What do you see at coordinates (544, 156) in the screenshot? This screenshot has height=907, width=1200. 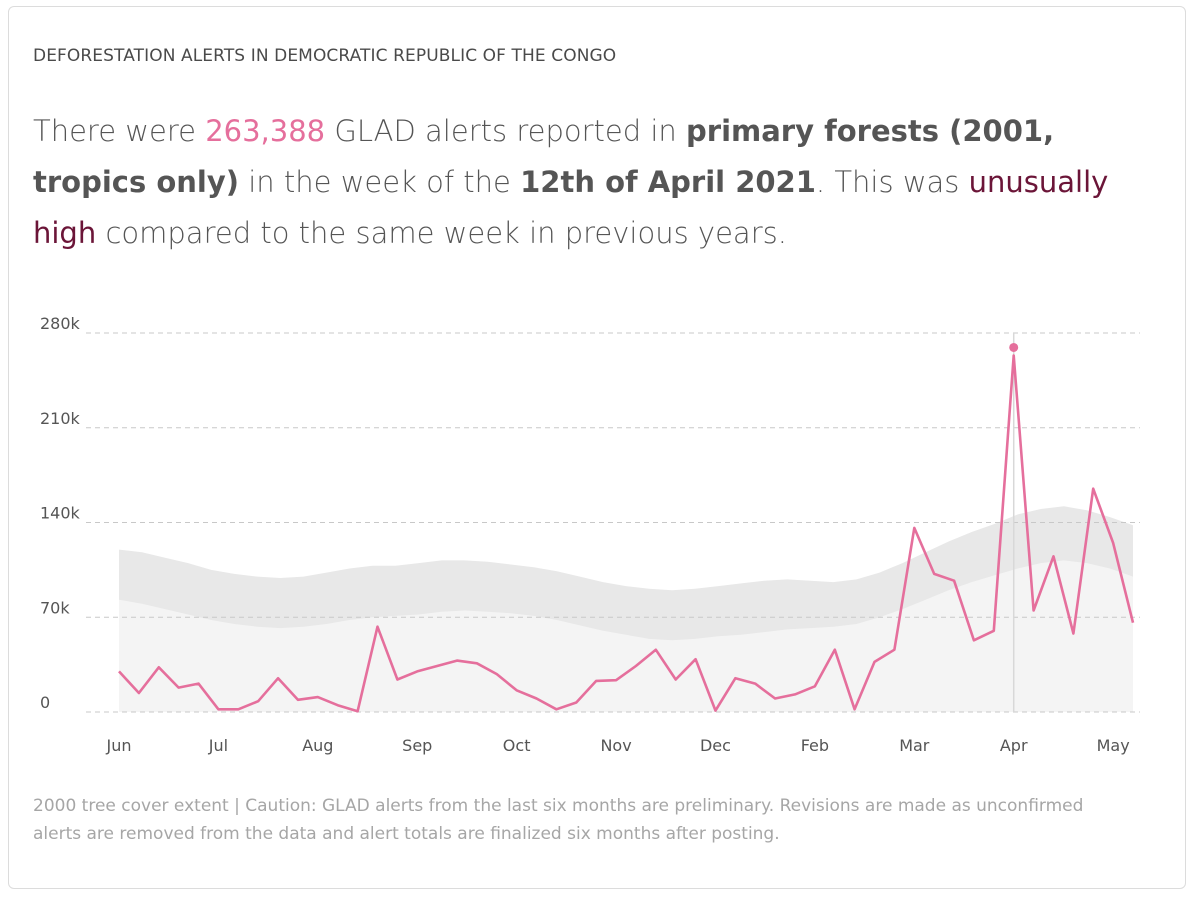 I see `forest-type: primary forests (2001, tropics only)` at bounding box center [544, 156].